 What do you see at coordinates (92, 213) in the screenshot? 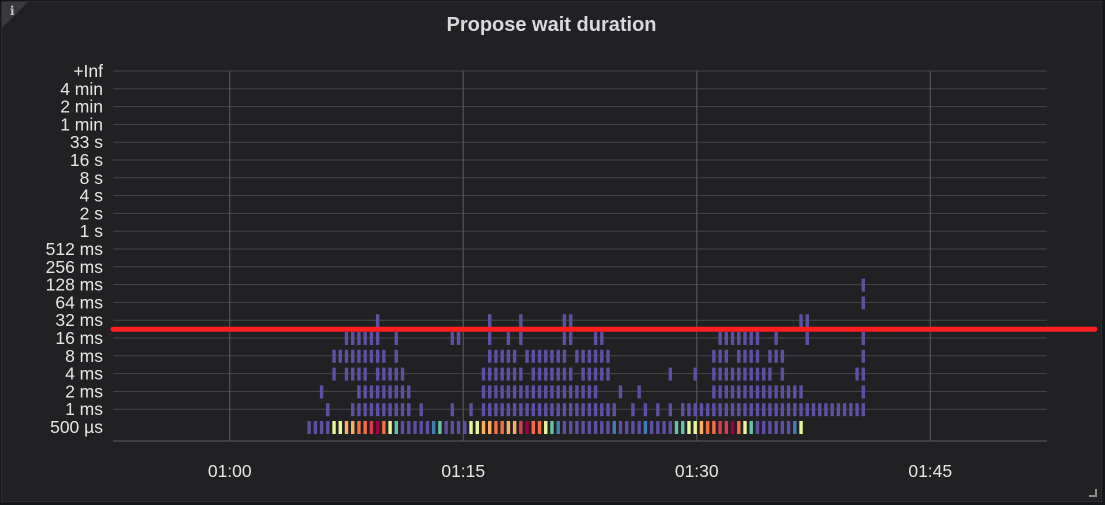
I see `y-tick-label: 2 s` at bounding box center [92, 213].